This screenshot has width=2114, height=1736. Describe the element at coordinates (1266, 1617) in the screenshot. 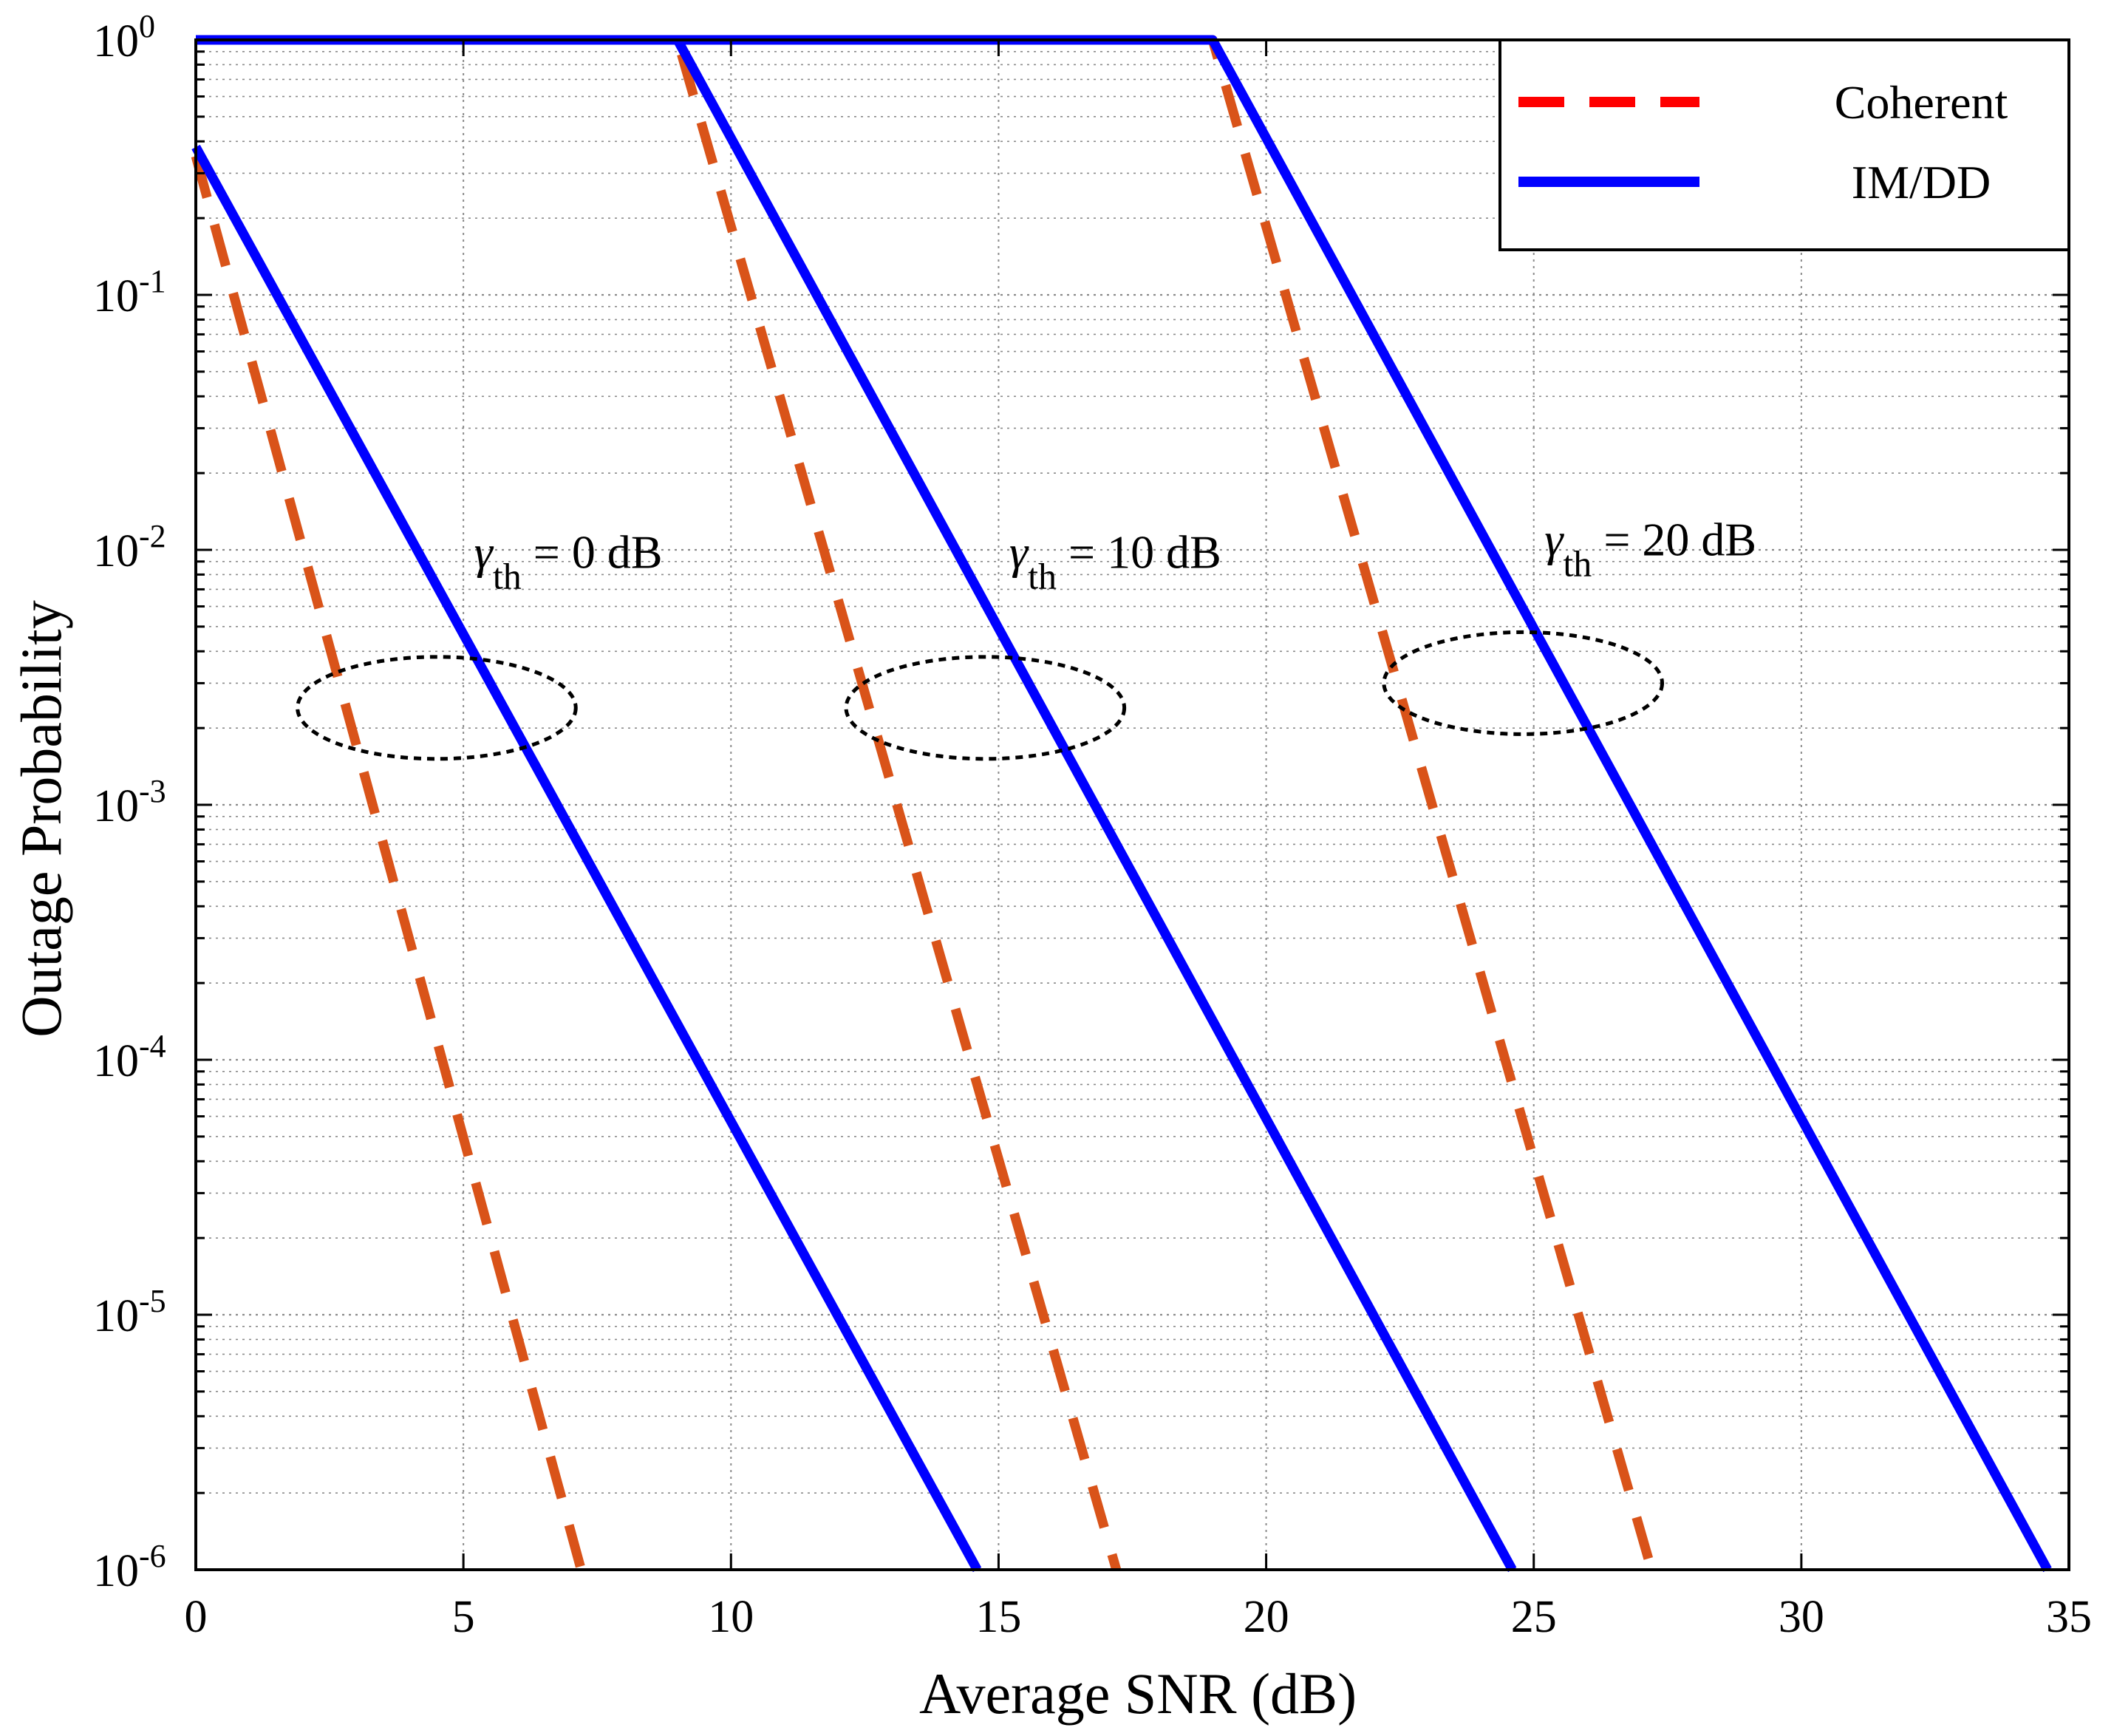

I see `x-tick-label: 20` at that location.